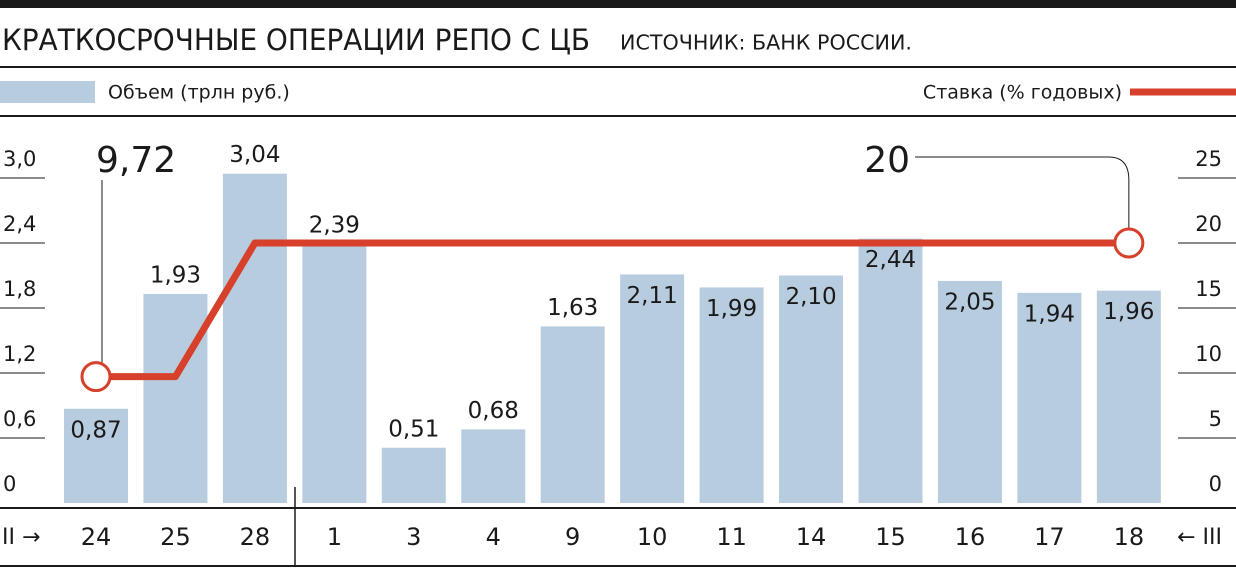  I want to click on y2-tick-label: 10, so click(1208, 354).